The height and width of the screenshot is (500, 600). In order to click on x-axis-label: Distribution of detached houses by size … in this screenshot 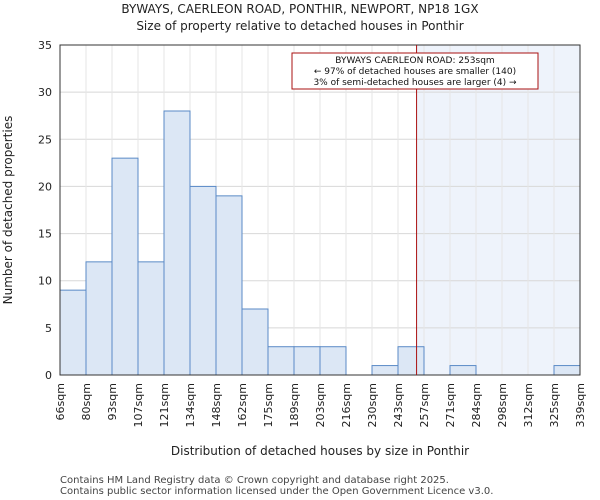, I will do `click(320, 451)`.